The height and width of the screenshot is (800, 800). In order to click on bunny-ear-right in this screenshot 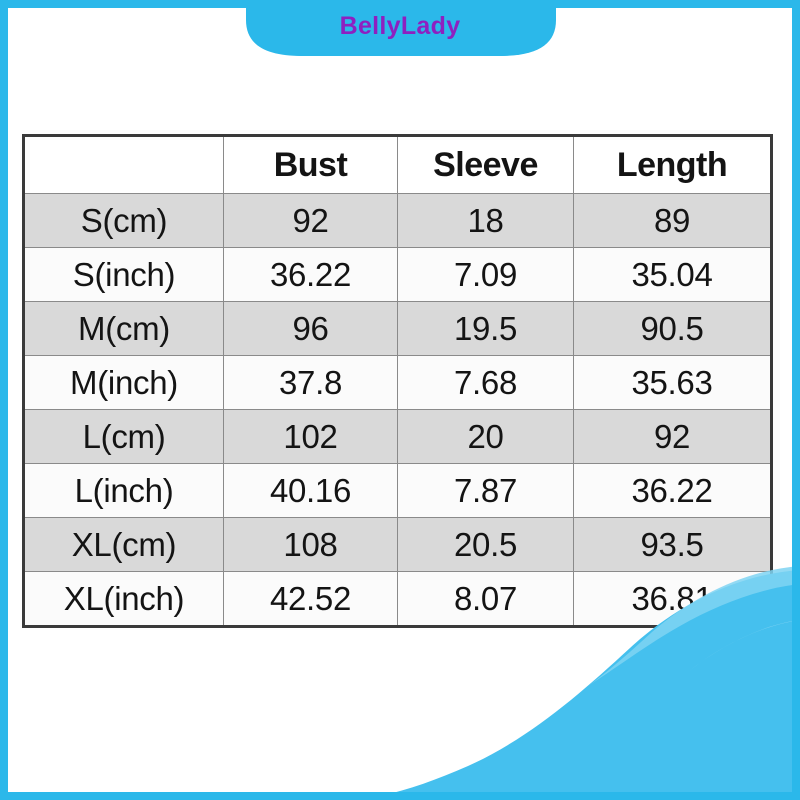, I will do `click(729, 677)`.